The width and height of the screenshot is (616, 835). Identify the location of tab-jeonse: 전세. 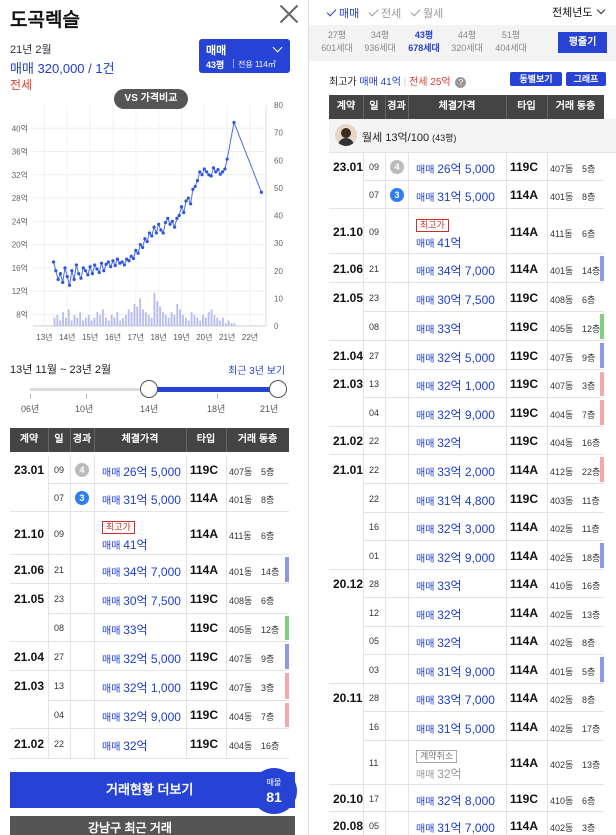
(384, 13).